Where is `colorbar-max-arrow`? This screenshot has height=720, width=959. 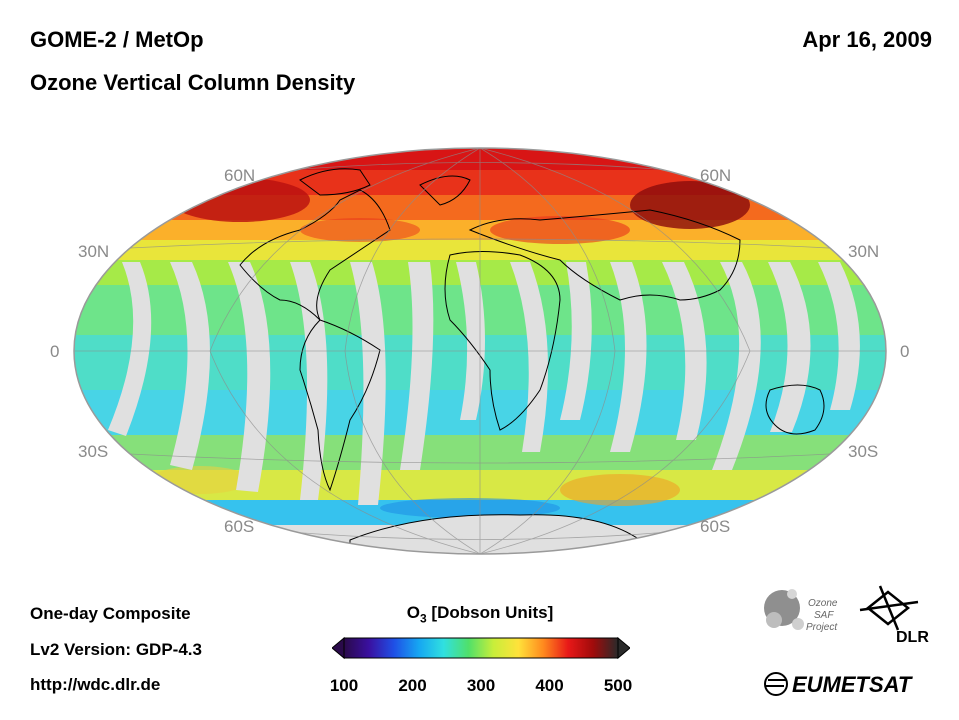 colorbar-max-arrow is located at coordinates (623, 648).